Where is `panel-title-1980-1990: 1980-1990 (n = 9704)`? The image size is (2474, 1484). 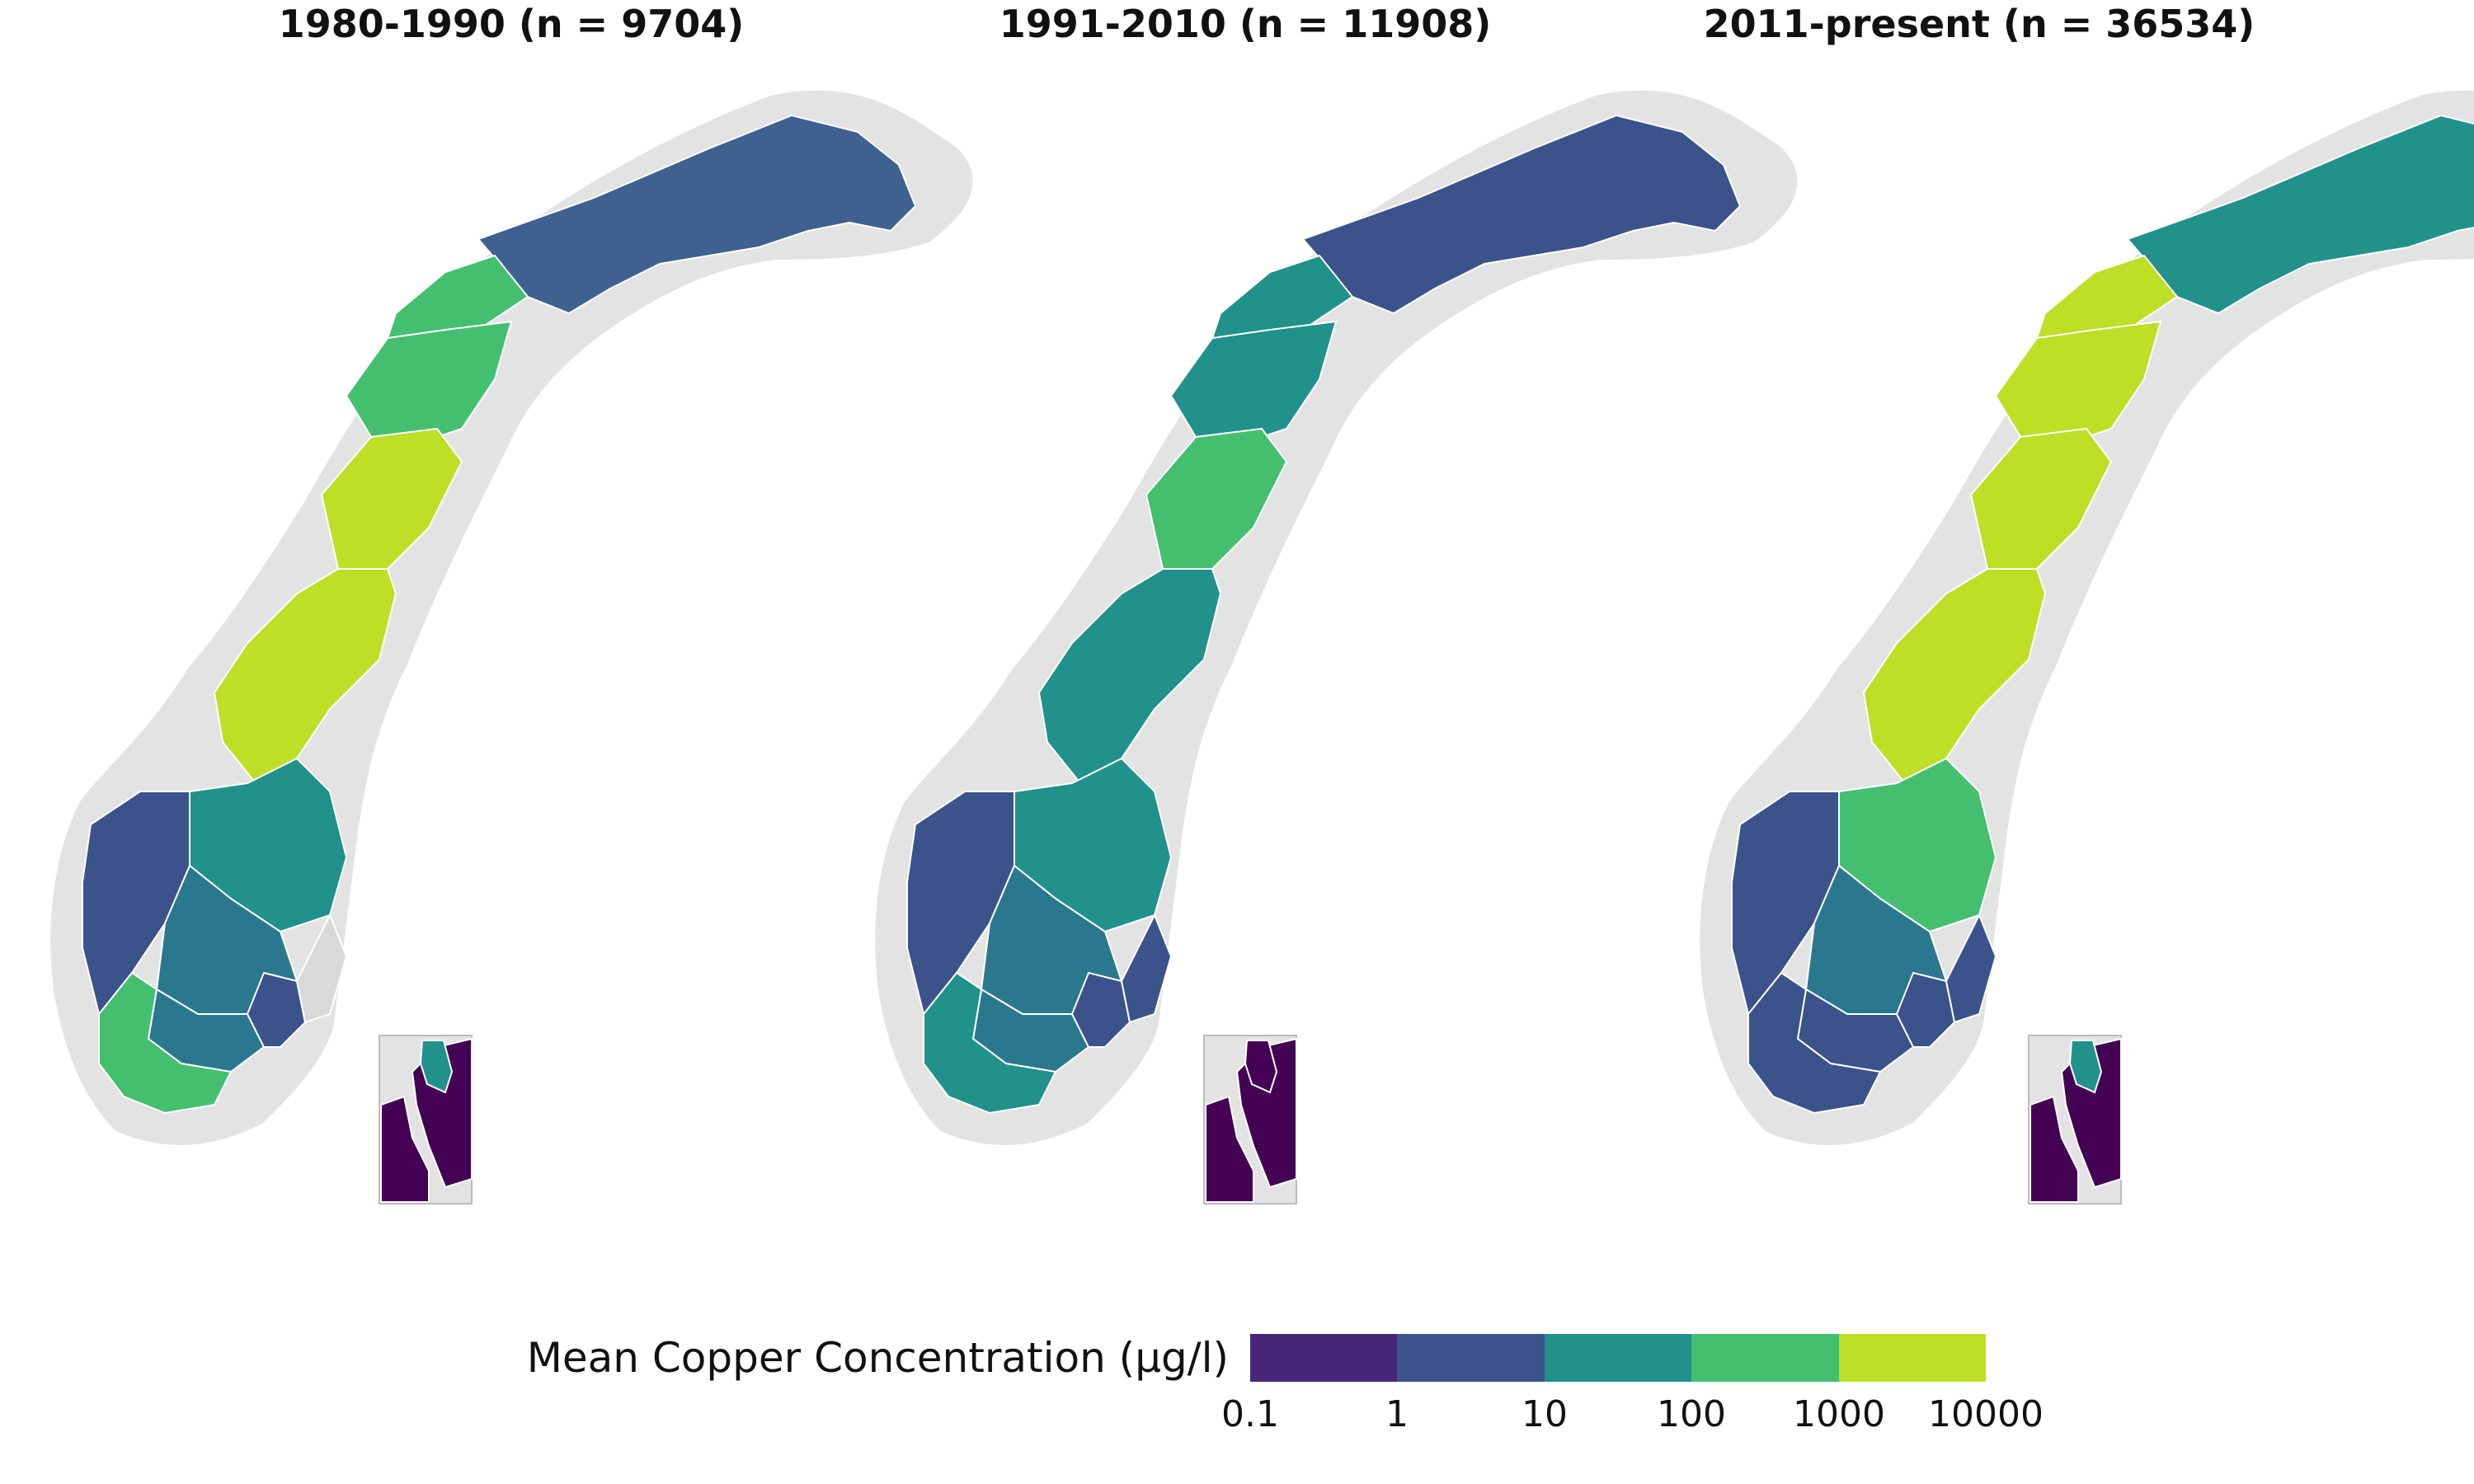 panel-title-1980-1990: 1980-1990 (n = 9704) is located at coordinates (511, 24).